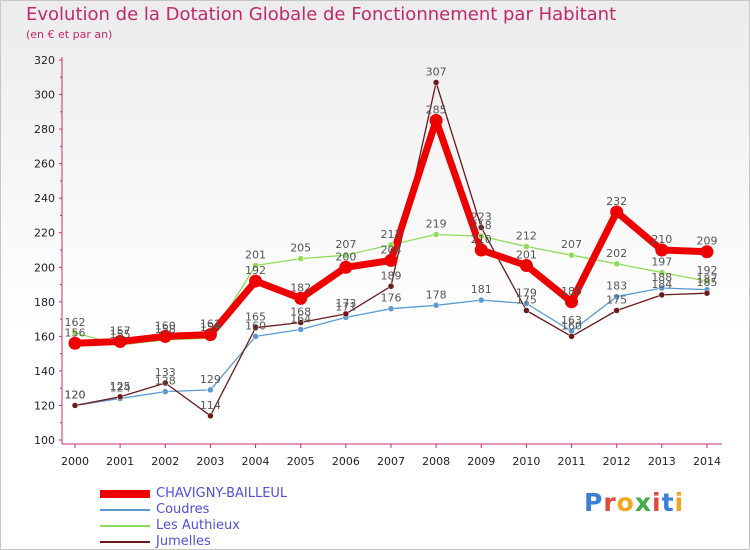  I want to click on x-tick-label: 2008, so click(436, 461).